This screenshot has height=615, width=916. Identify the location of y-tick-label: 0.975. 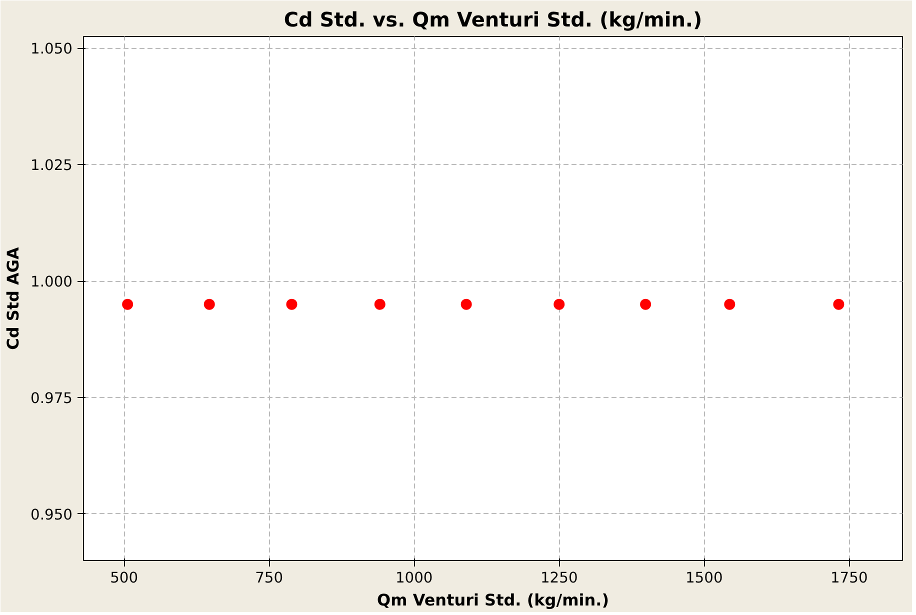
(51, 398).